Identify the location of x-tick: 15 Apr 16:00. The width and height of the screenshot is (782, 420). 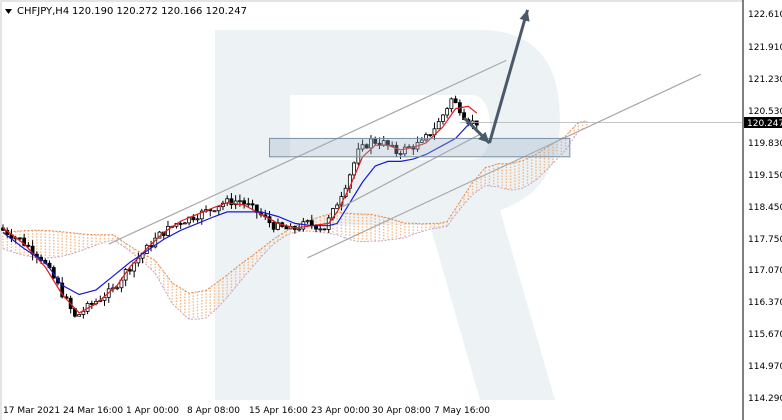
(278, 411).